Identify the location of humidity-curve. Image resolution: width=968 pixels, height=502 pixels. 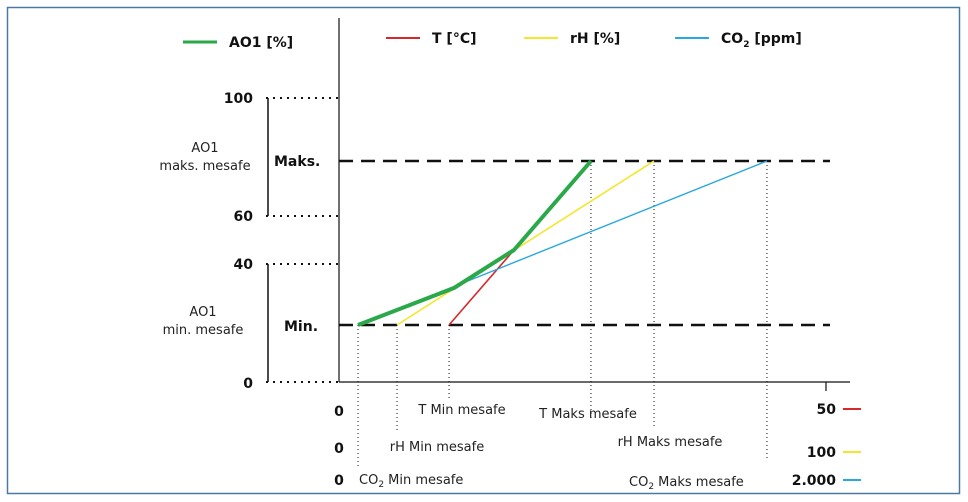
(525, 243).